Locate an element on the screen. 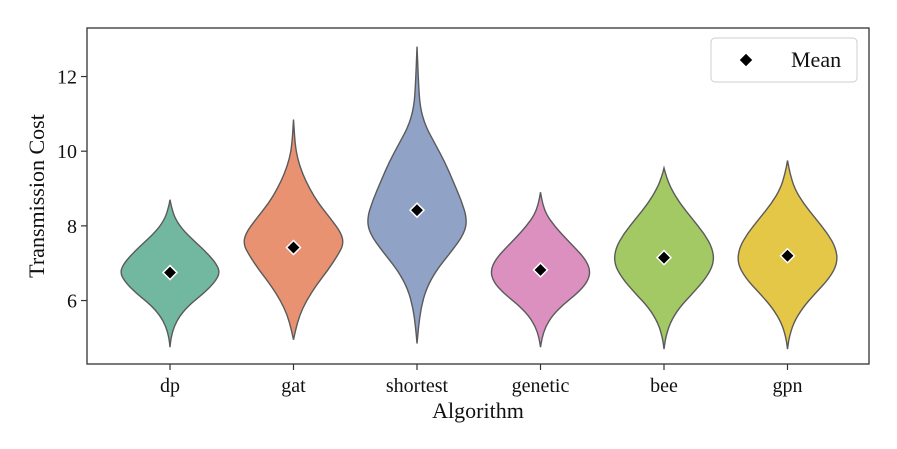 The image size is (897, 449). legend: Mean is located at coordinates (784, 60).